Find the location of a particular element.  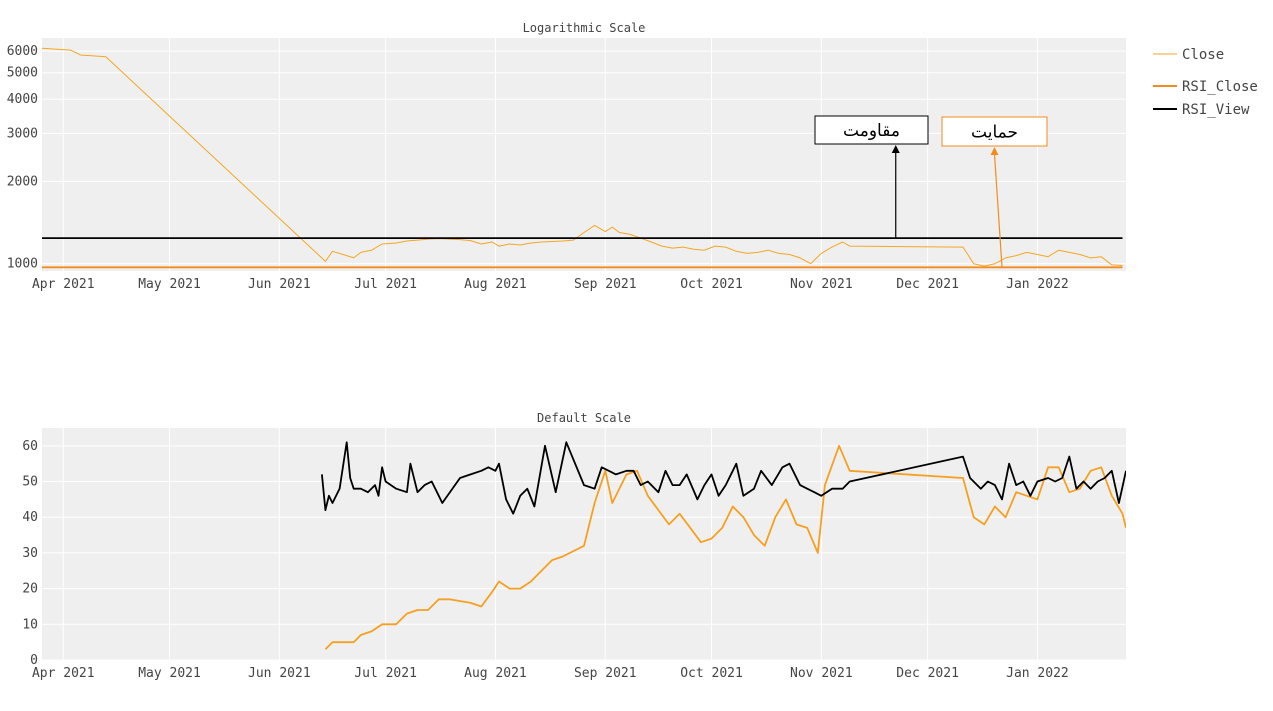

annotation-text-1: حمایت is located at coordinates (994, 133).